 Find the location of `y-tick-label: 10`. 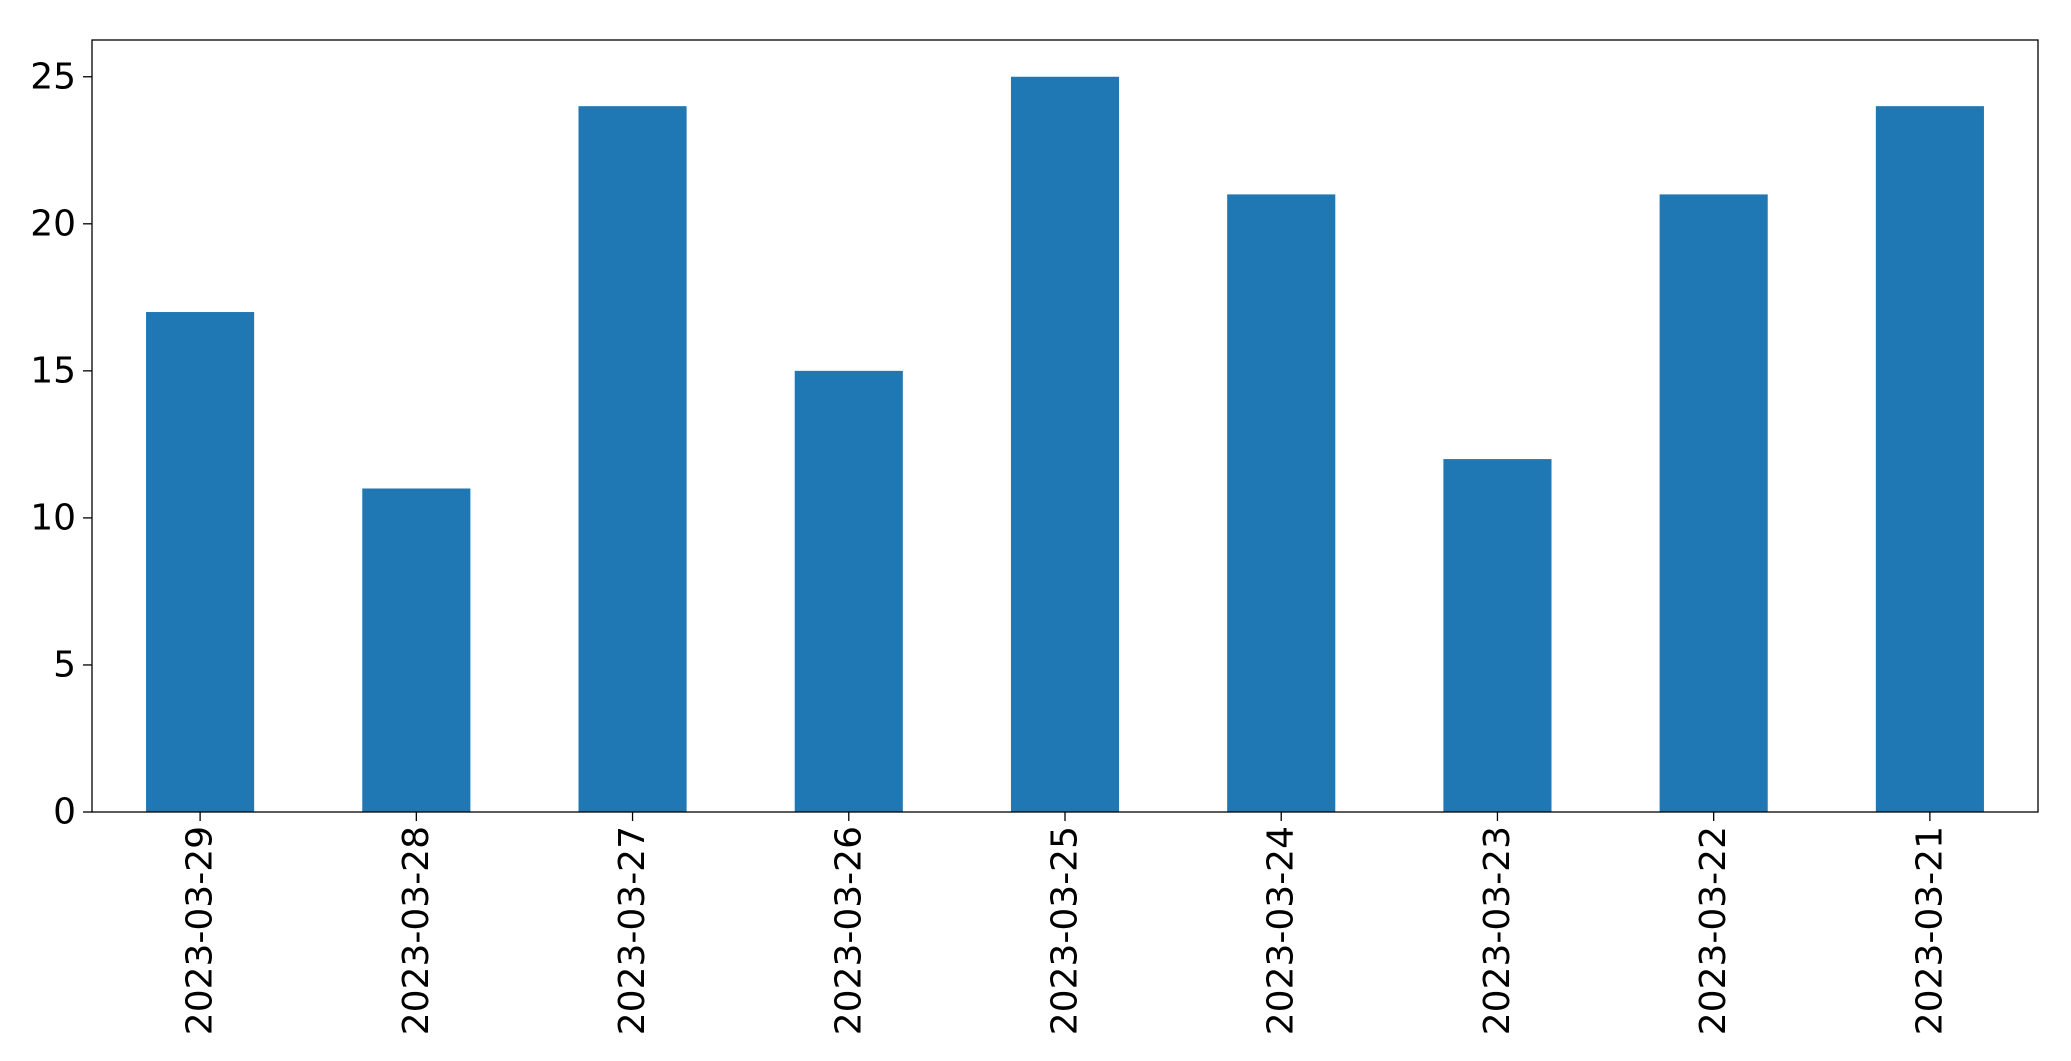

y-tick-label: 10 is located at coordinates (53, 517).